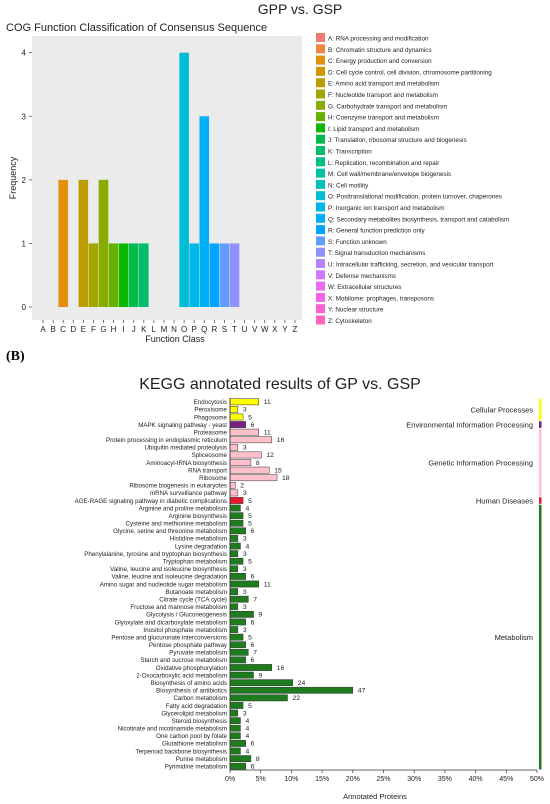 The image size is (550, 804). I want to click on cog-legend-label: G: Carbohydrate transport and metabolism, so click(387, 106).